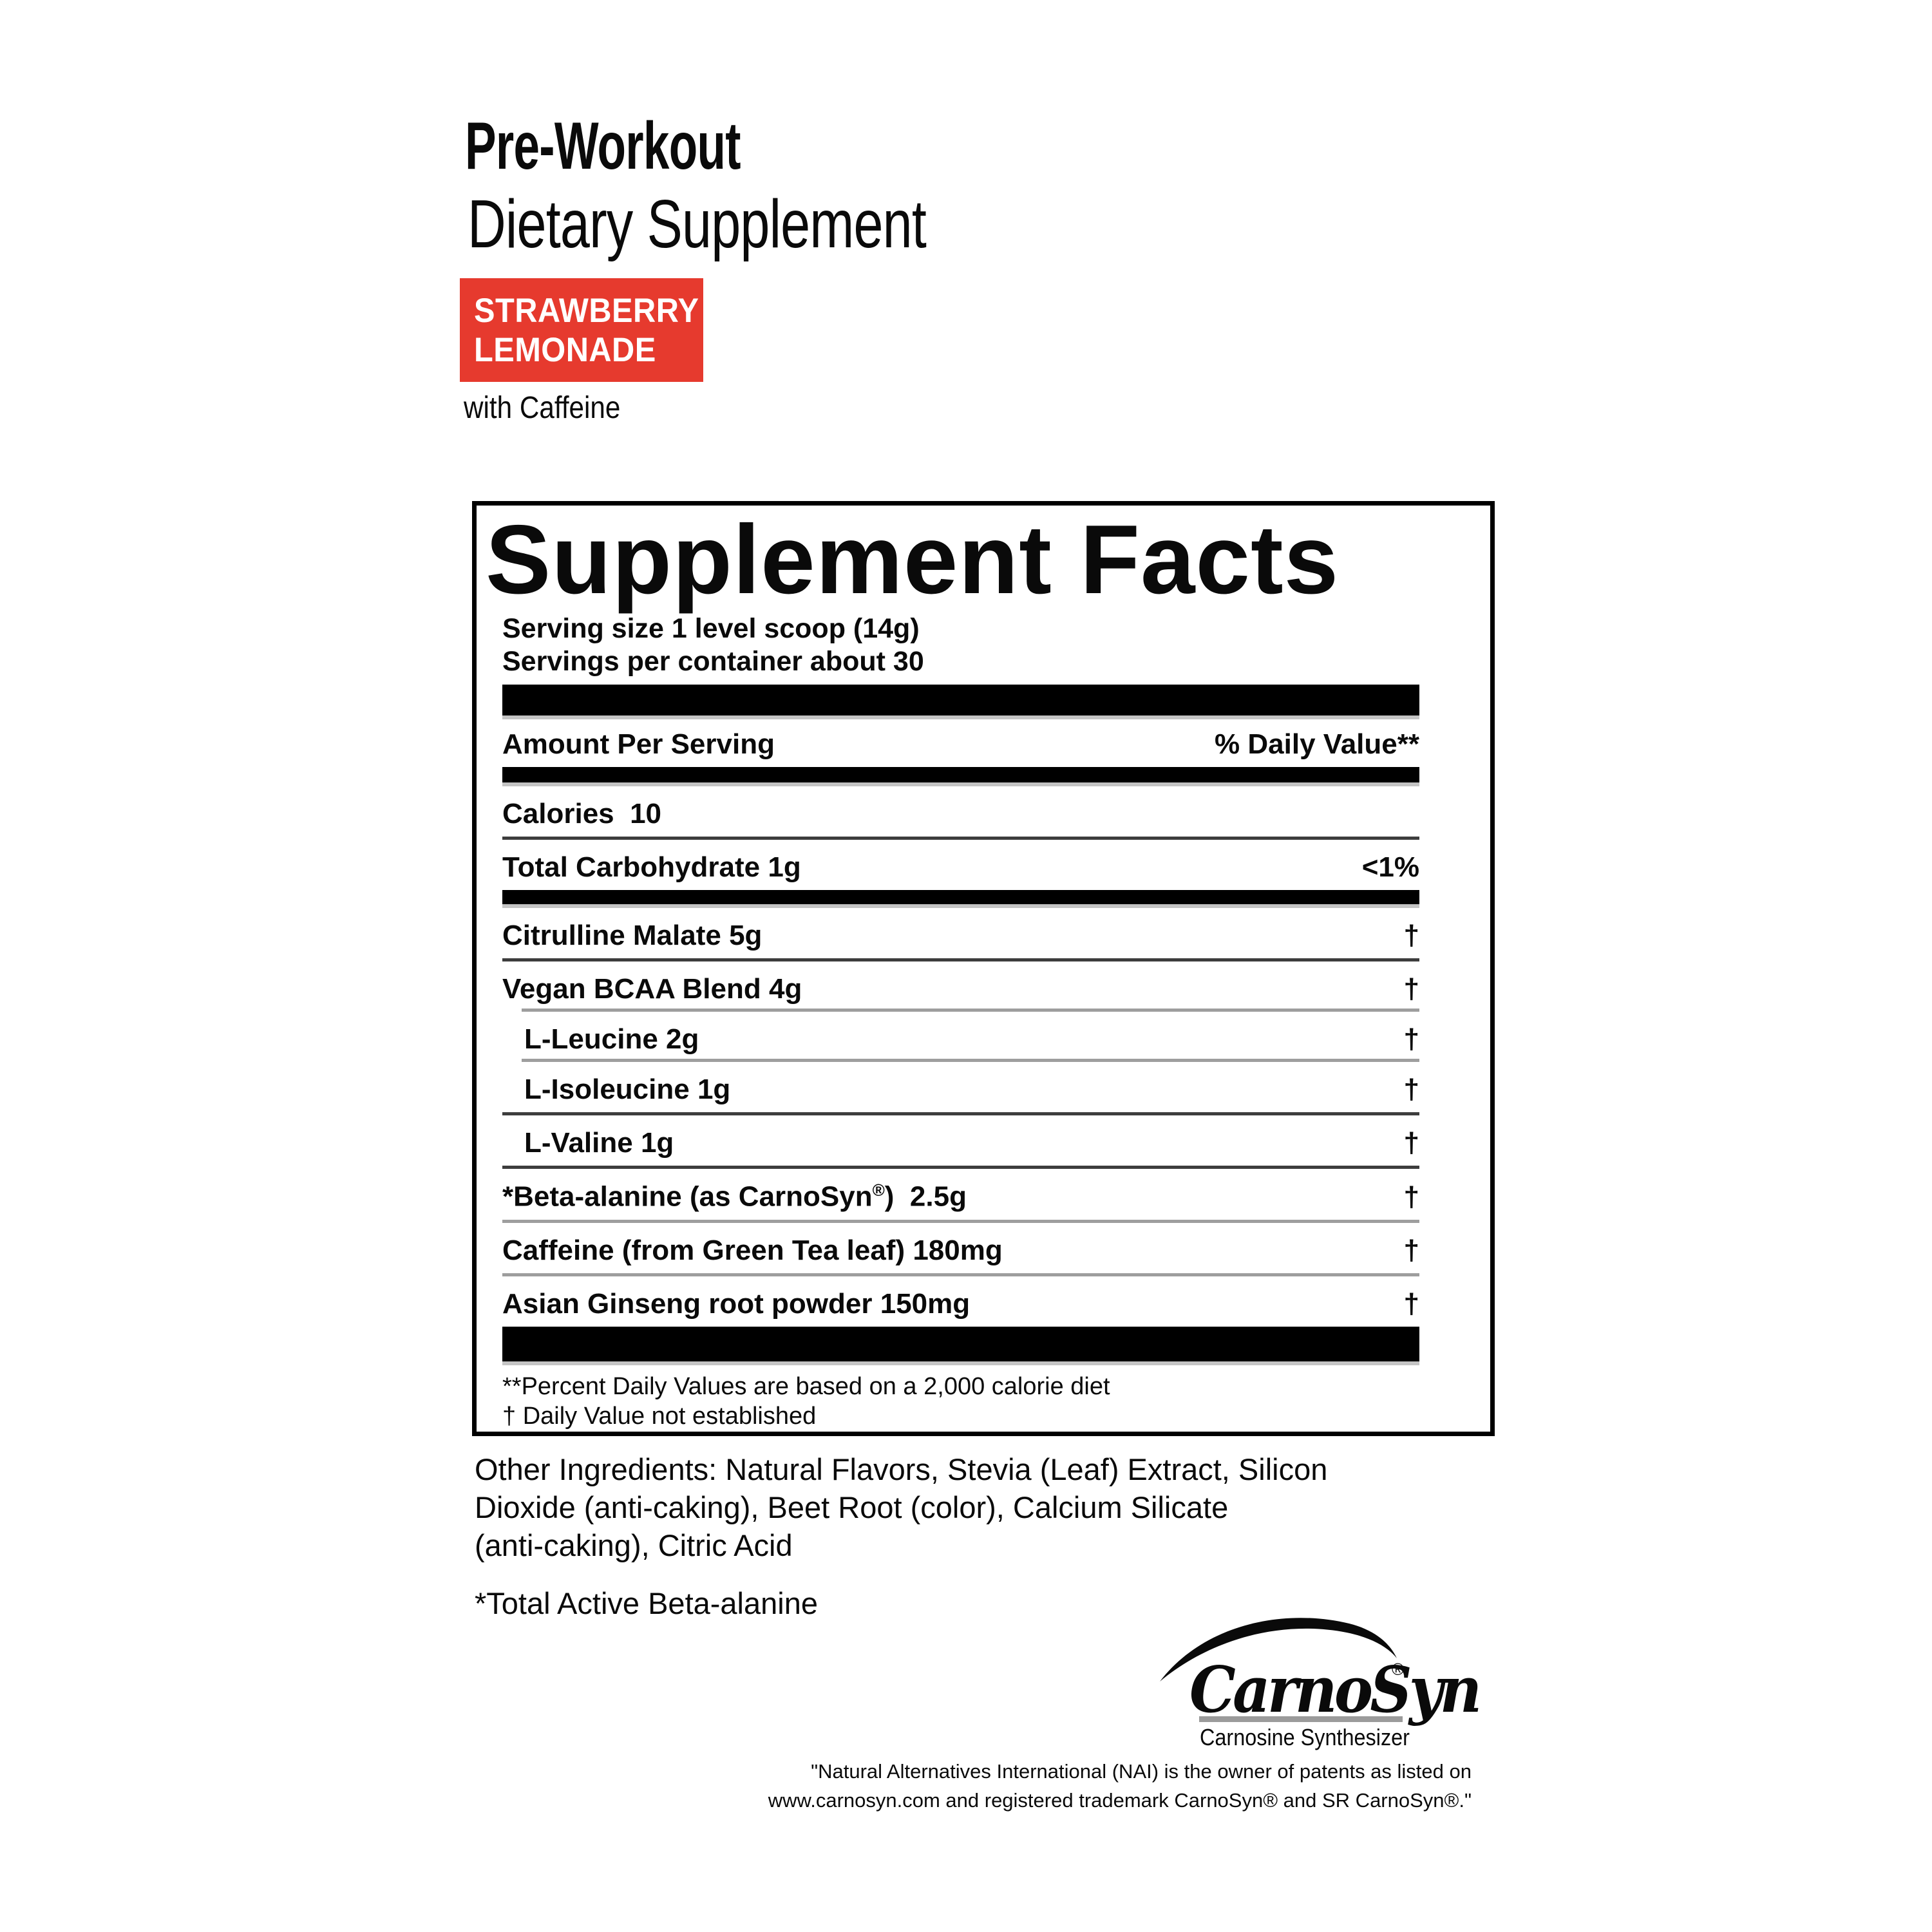  What do you see at coordinates (565, 350) in the screenshot?
I see `flavor-line2: LEMONADE` at bounding box center [565, 350].